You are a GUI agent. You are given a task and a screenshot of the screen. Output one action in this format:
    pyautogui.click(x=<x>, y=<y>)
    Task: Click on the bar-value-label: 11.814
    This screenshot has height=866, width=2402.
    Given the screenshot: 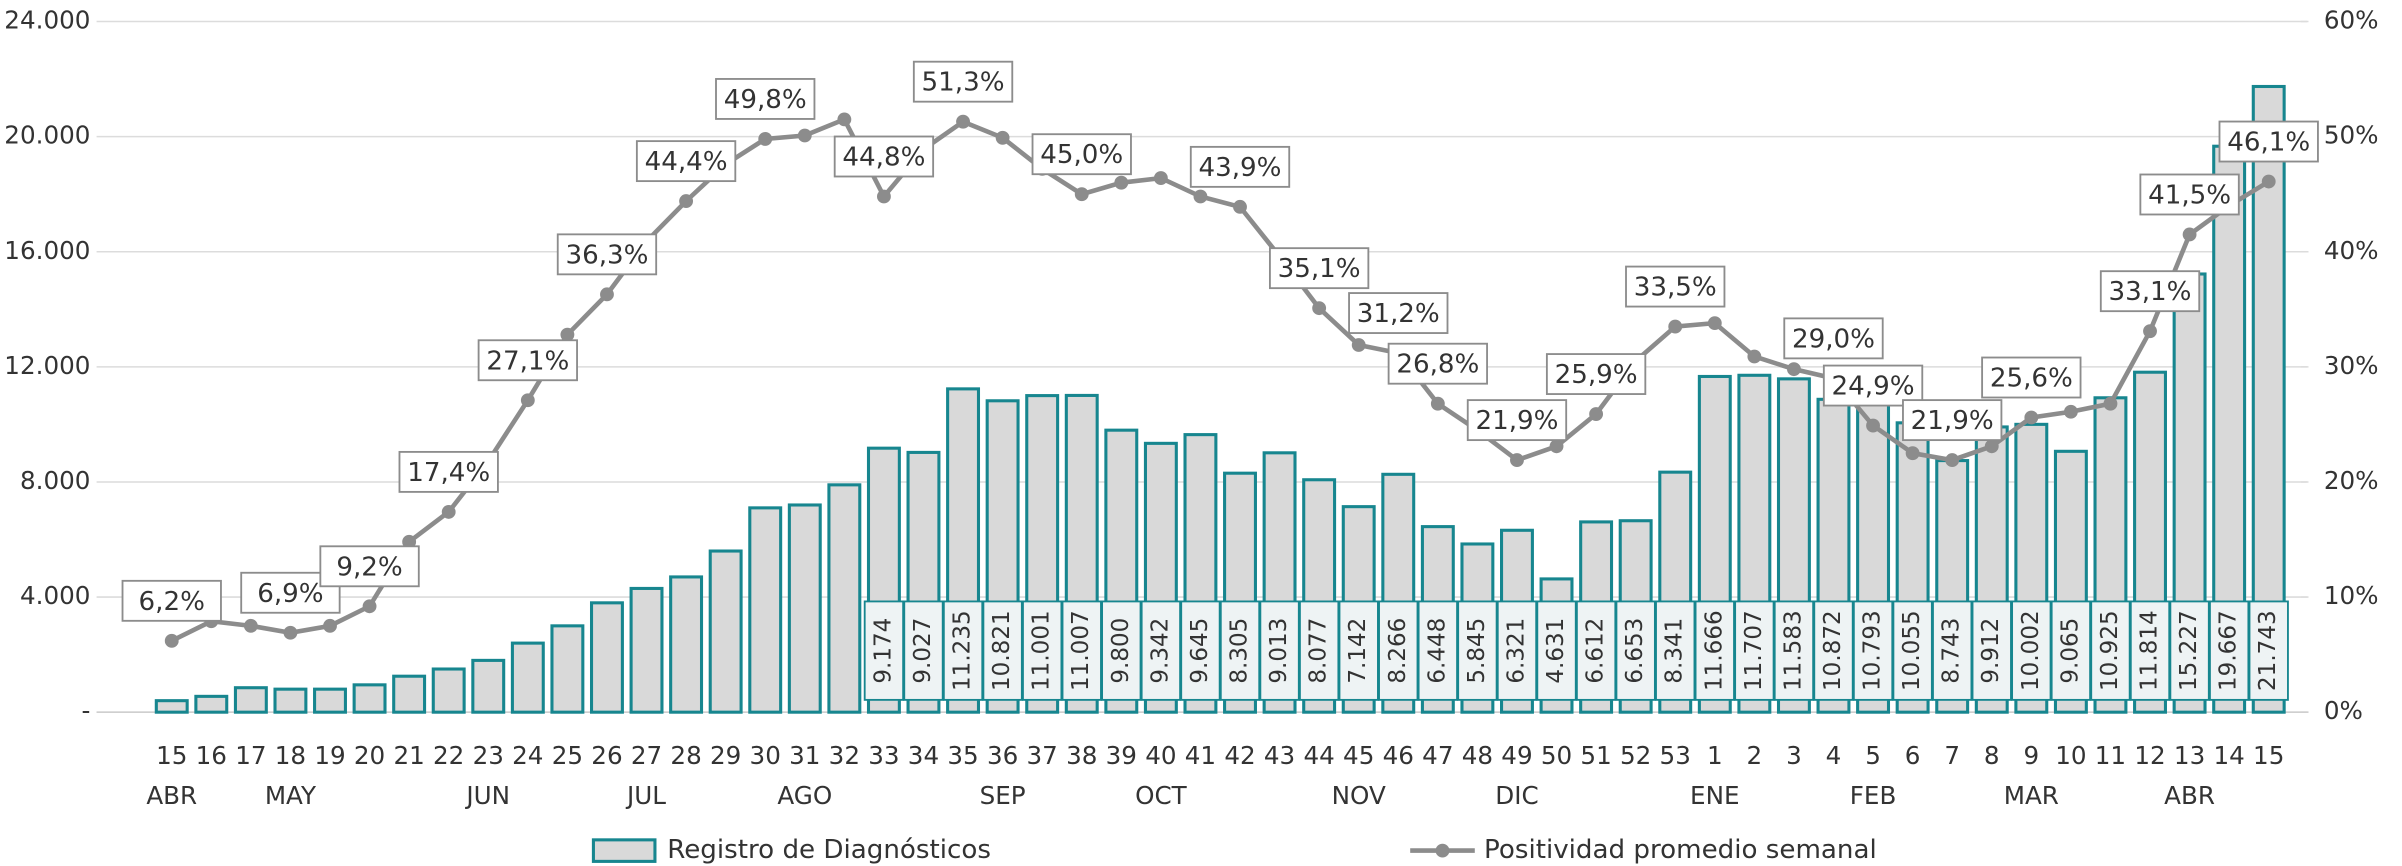 What is the action you would take?
    pyautogui.click(x=2150, y=650)
    